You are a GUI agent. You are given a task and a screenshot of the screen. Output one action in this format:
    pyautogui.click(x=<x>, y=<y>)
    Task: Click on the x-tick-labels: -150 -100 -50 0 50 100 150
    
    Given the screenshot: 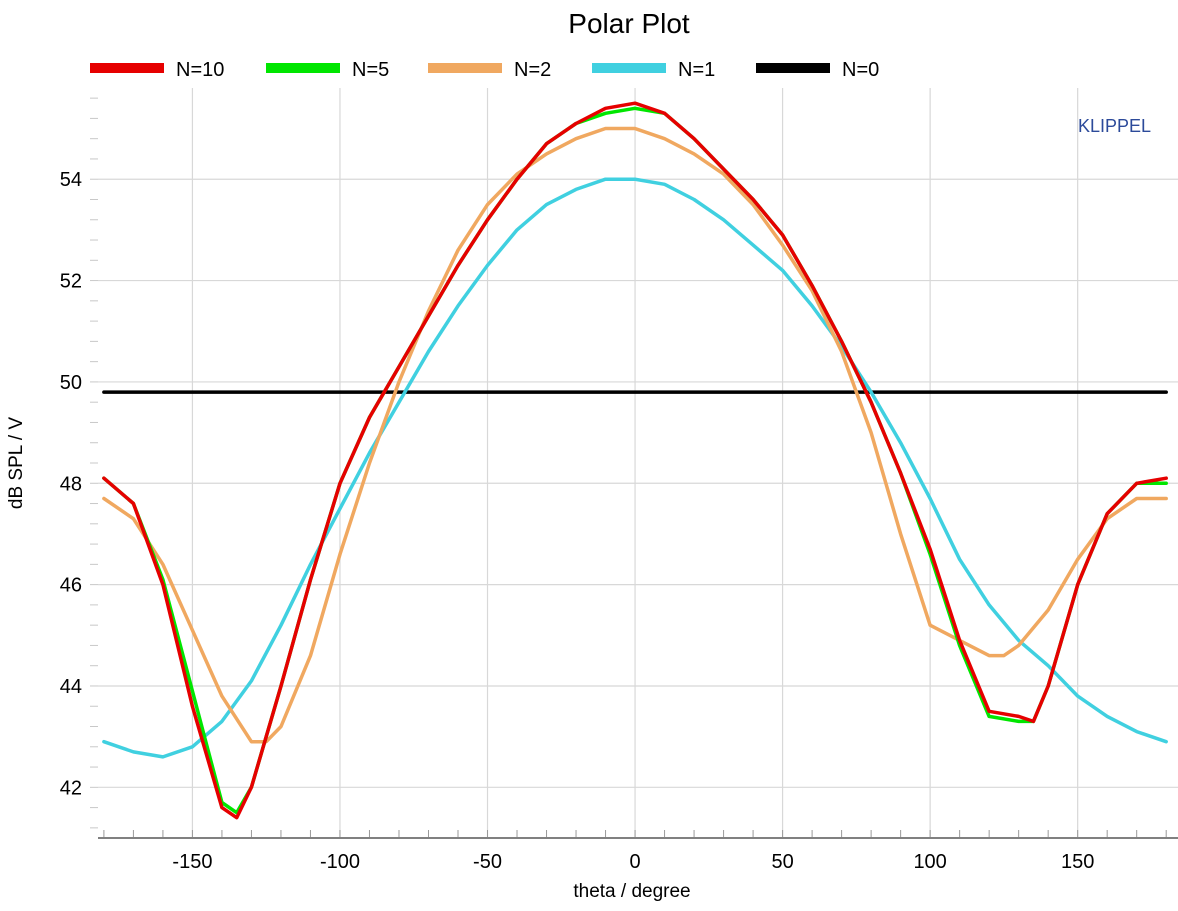 What is the action you would take?
    pyautogui.click(x=633, y=862)
    